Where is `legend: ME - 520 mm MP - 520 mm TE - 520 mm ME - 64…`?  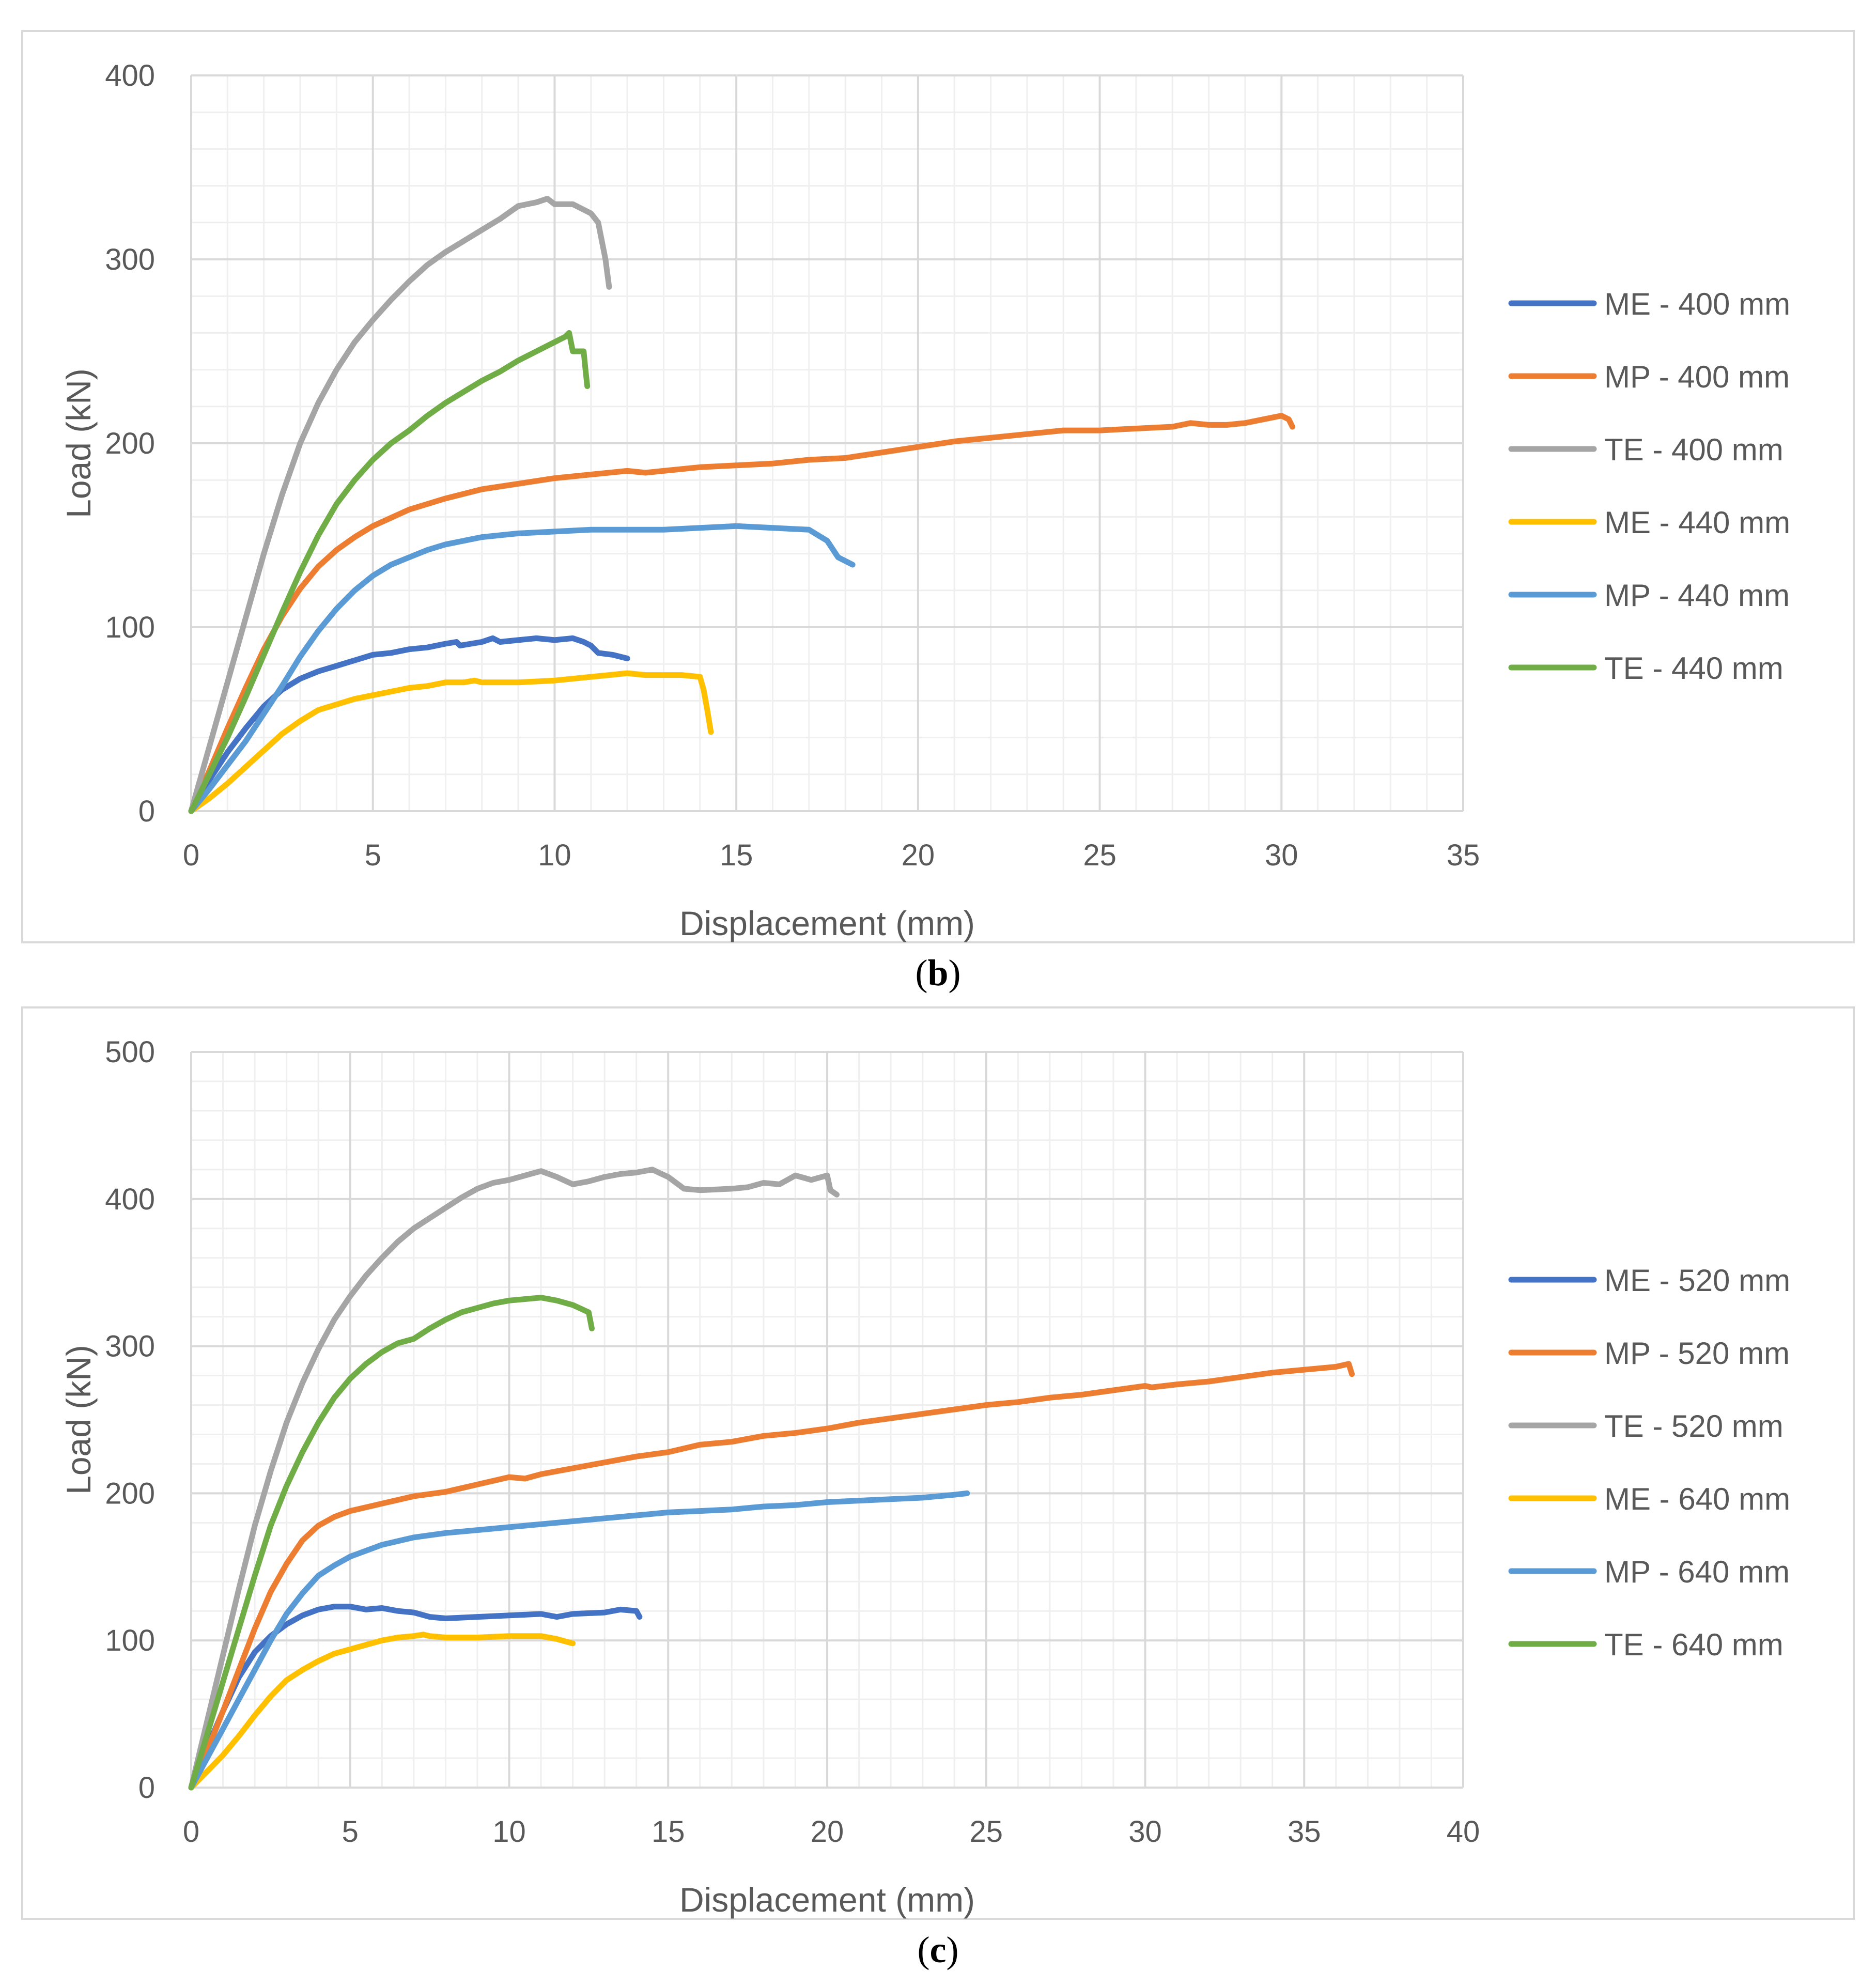
legend: ME - 520 mm MP - 520 mm TE - 520 mm ME - 64… is located at coordinates (1649, 1462).